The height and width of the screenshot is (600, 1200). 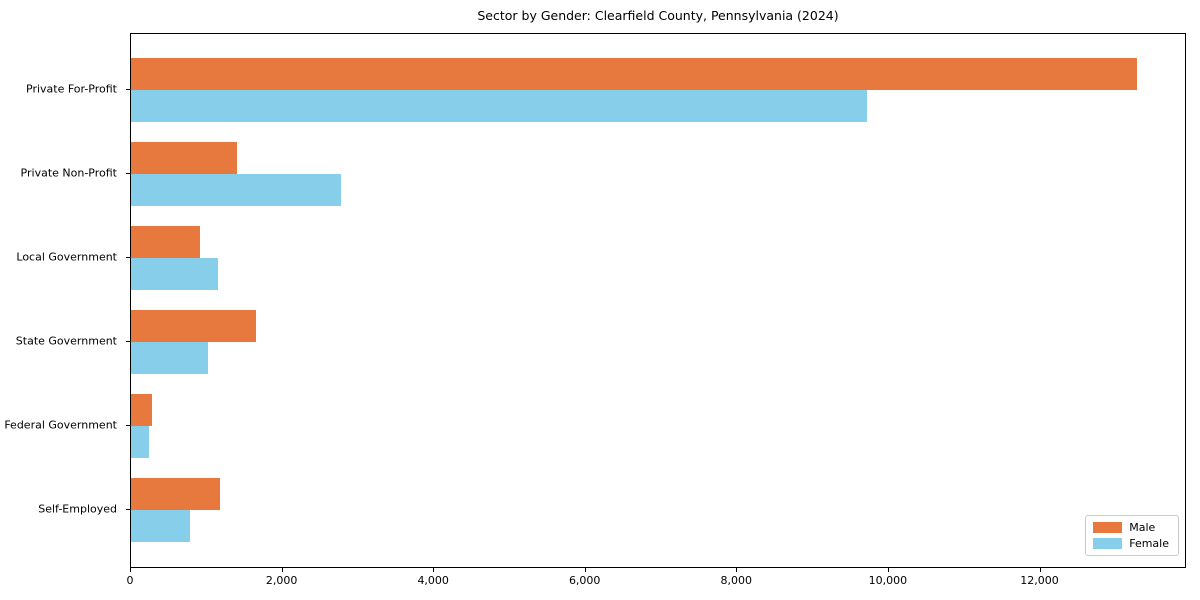 I want to click on legend-entry-male: Male, so click(x=1131, y=527).